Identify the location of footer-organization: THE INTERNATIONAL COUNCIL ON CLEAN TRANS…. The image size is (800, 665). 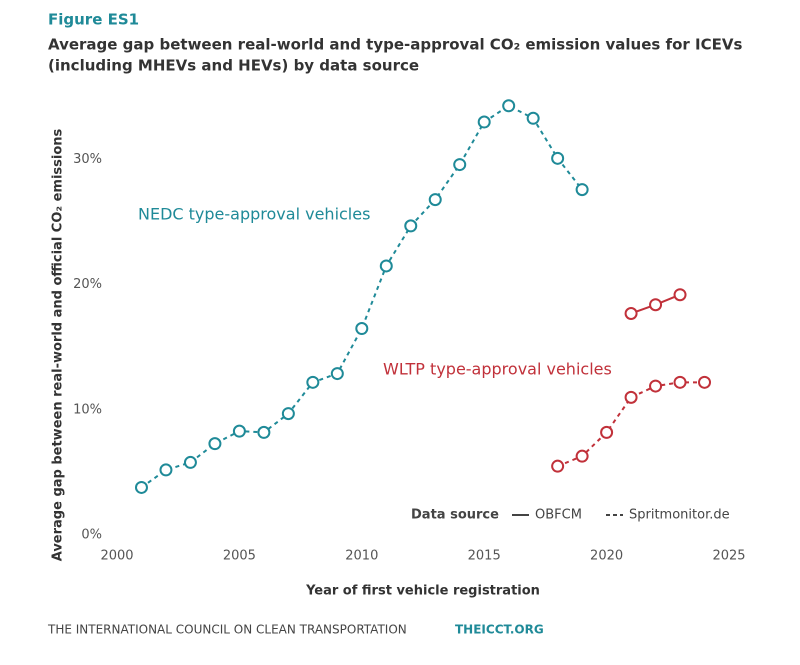
(227, 630).